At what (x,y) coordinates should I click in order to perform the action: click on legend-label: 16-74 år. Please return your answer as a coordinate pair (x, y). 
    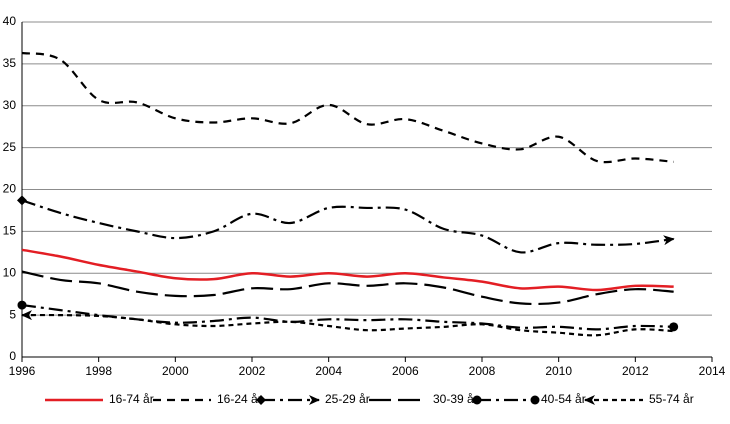
    Looking at the image, I should click on (131, 399).